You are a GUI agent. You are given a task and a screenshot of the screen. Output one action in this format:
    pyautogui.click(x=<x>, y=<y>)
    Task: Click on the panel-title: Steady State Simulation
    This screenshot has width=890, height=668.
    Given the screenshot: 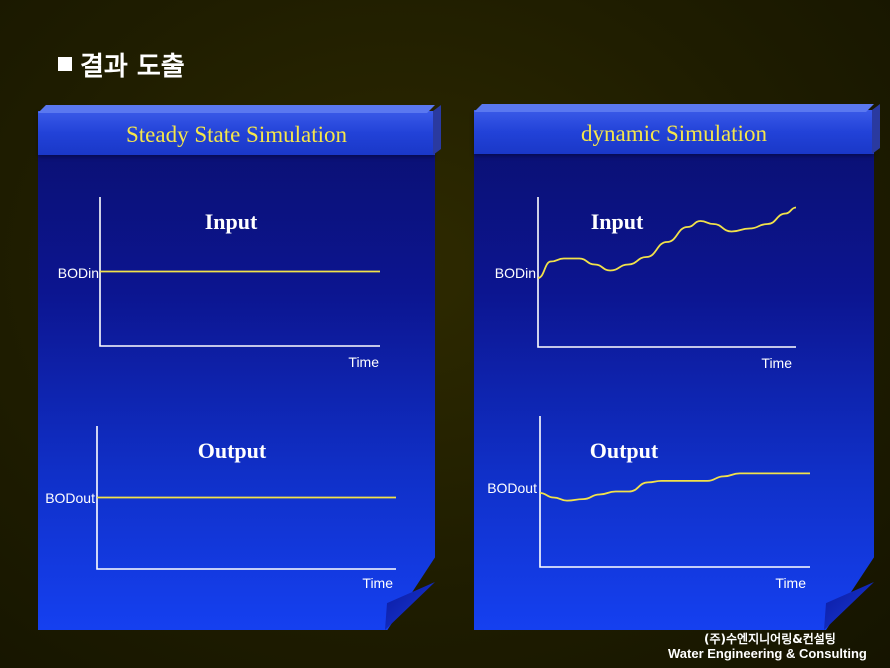 What is the action you would take?
    pyautogui.click(x=236, y=134)
    